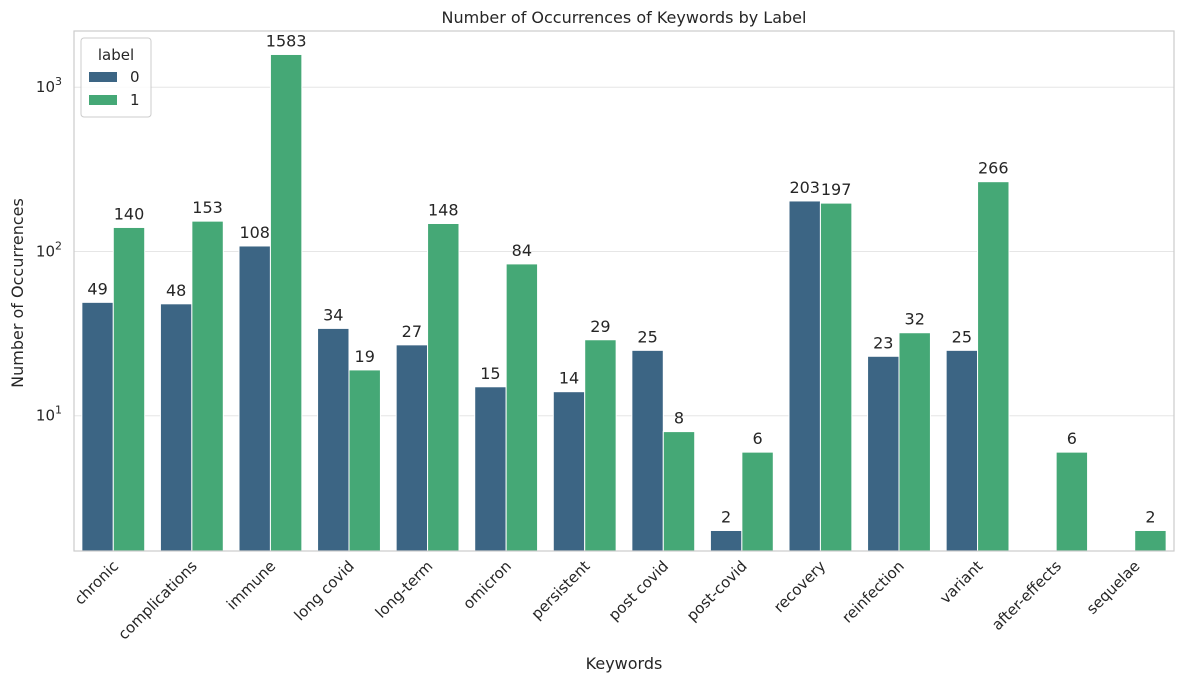 The width and height of the screenshot is (1184, 688). I want to click on legend: label 0 1, so click(116, 77).